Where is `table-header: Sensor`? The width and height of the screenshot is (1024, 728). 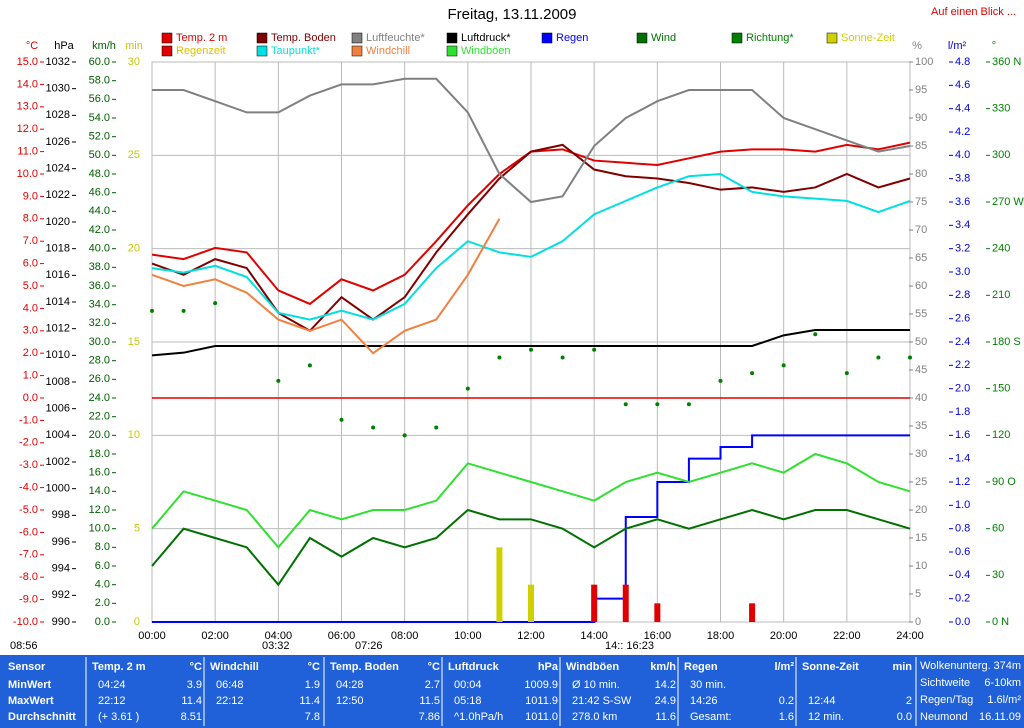
table-header: Sensor is located at coordinates (27, 667).